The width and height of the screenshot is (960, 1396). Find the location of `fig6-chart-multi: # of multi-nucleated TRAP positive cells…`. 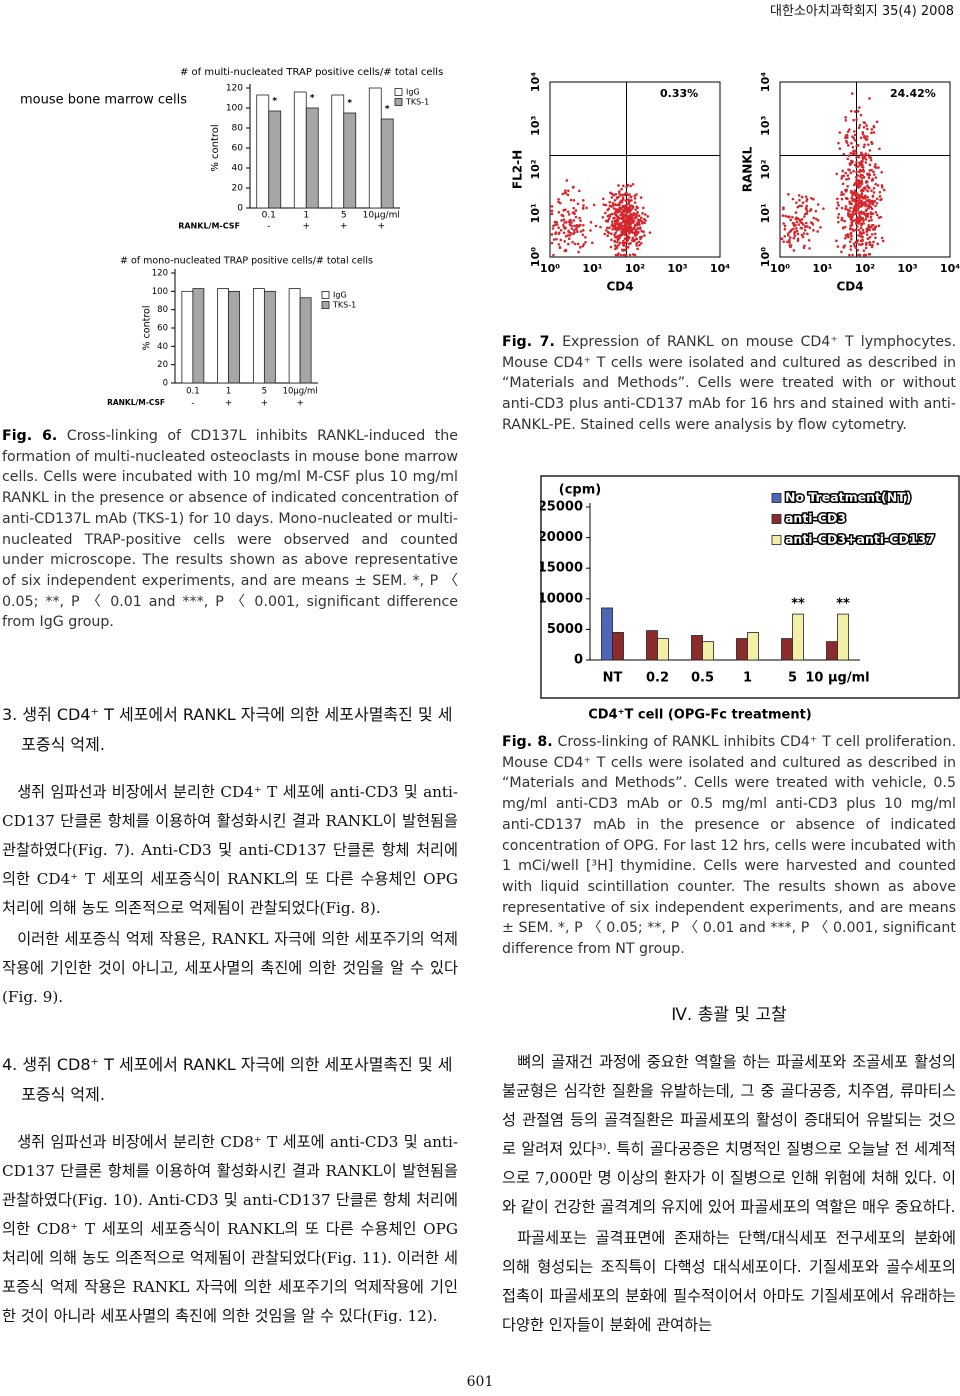

fig6-chart-multi: # of multi-nucleated TRAP positive cells… is located at coordinates (231, 149).